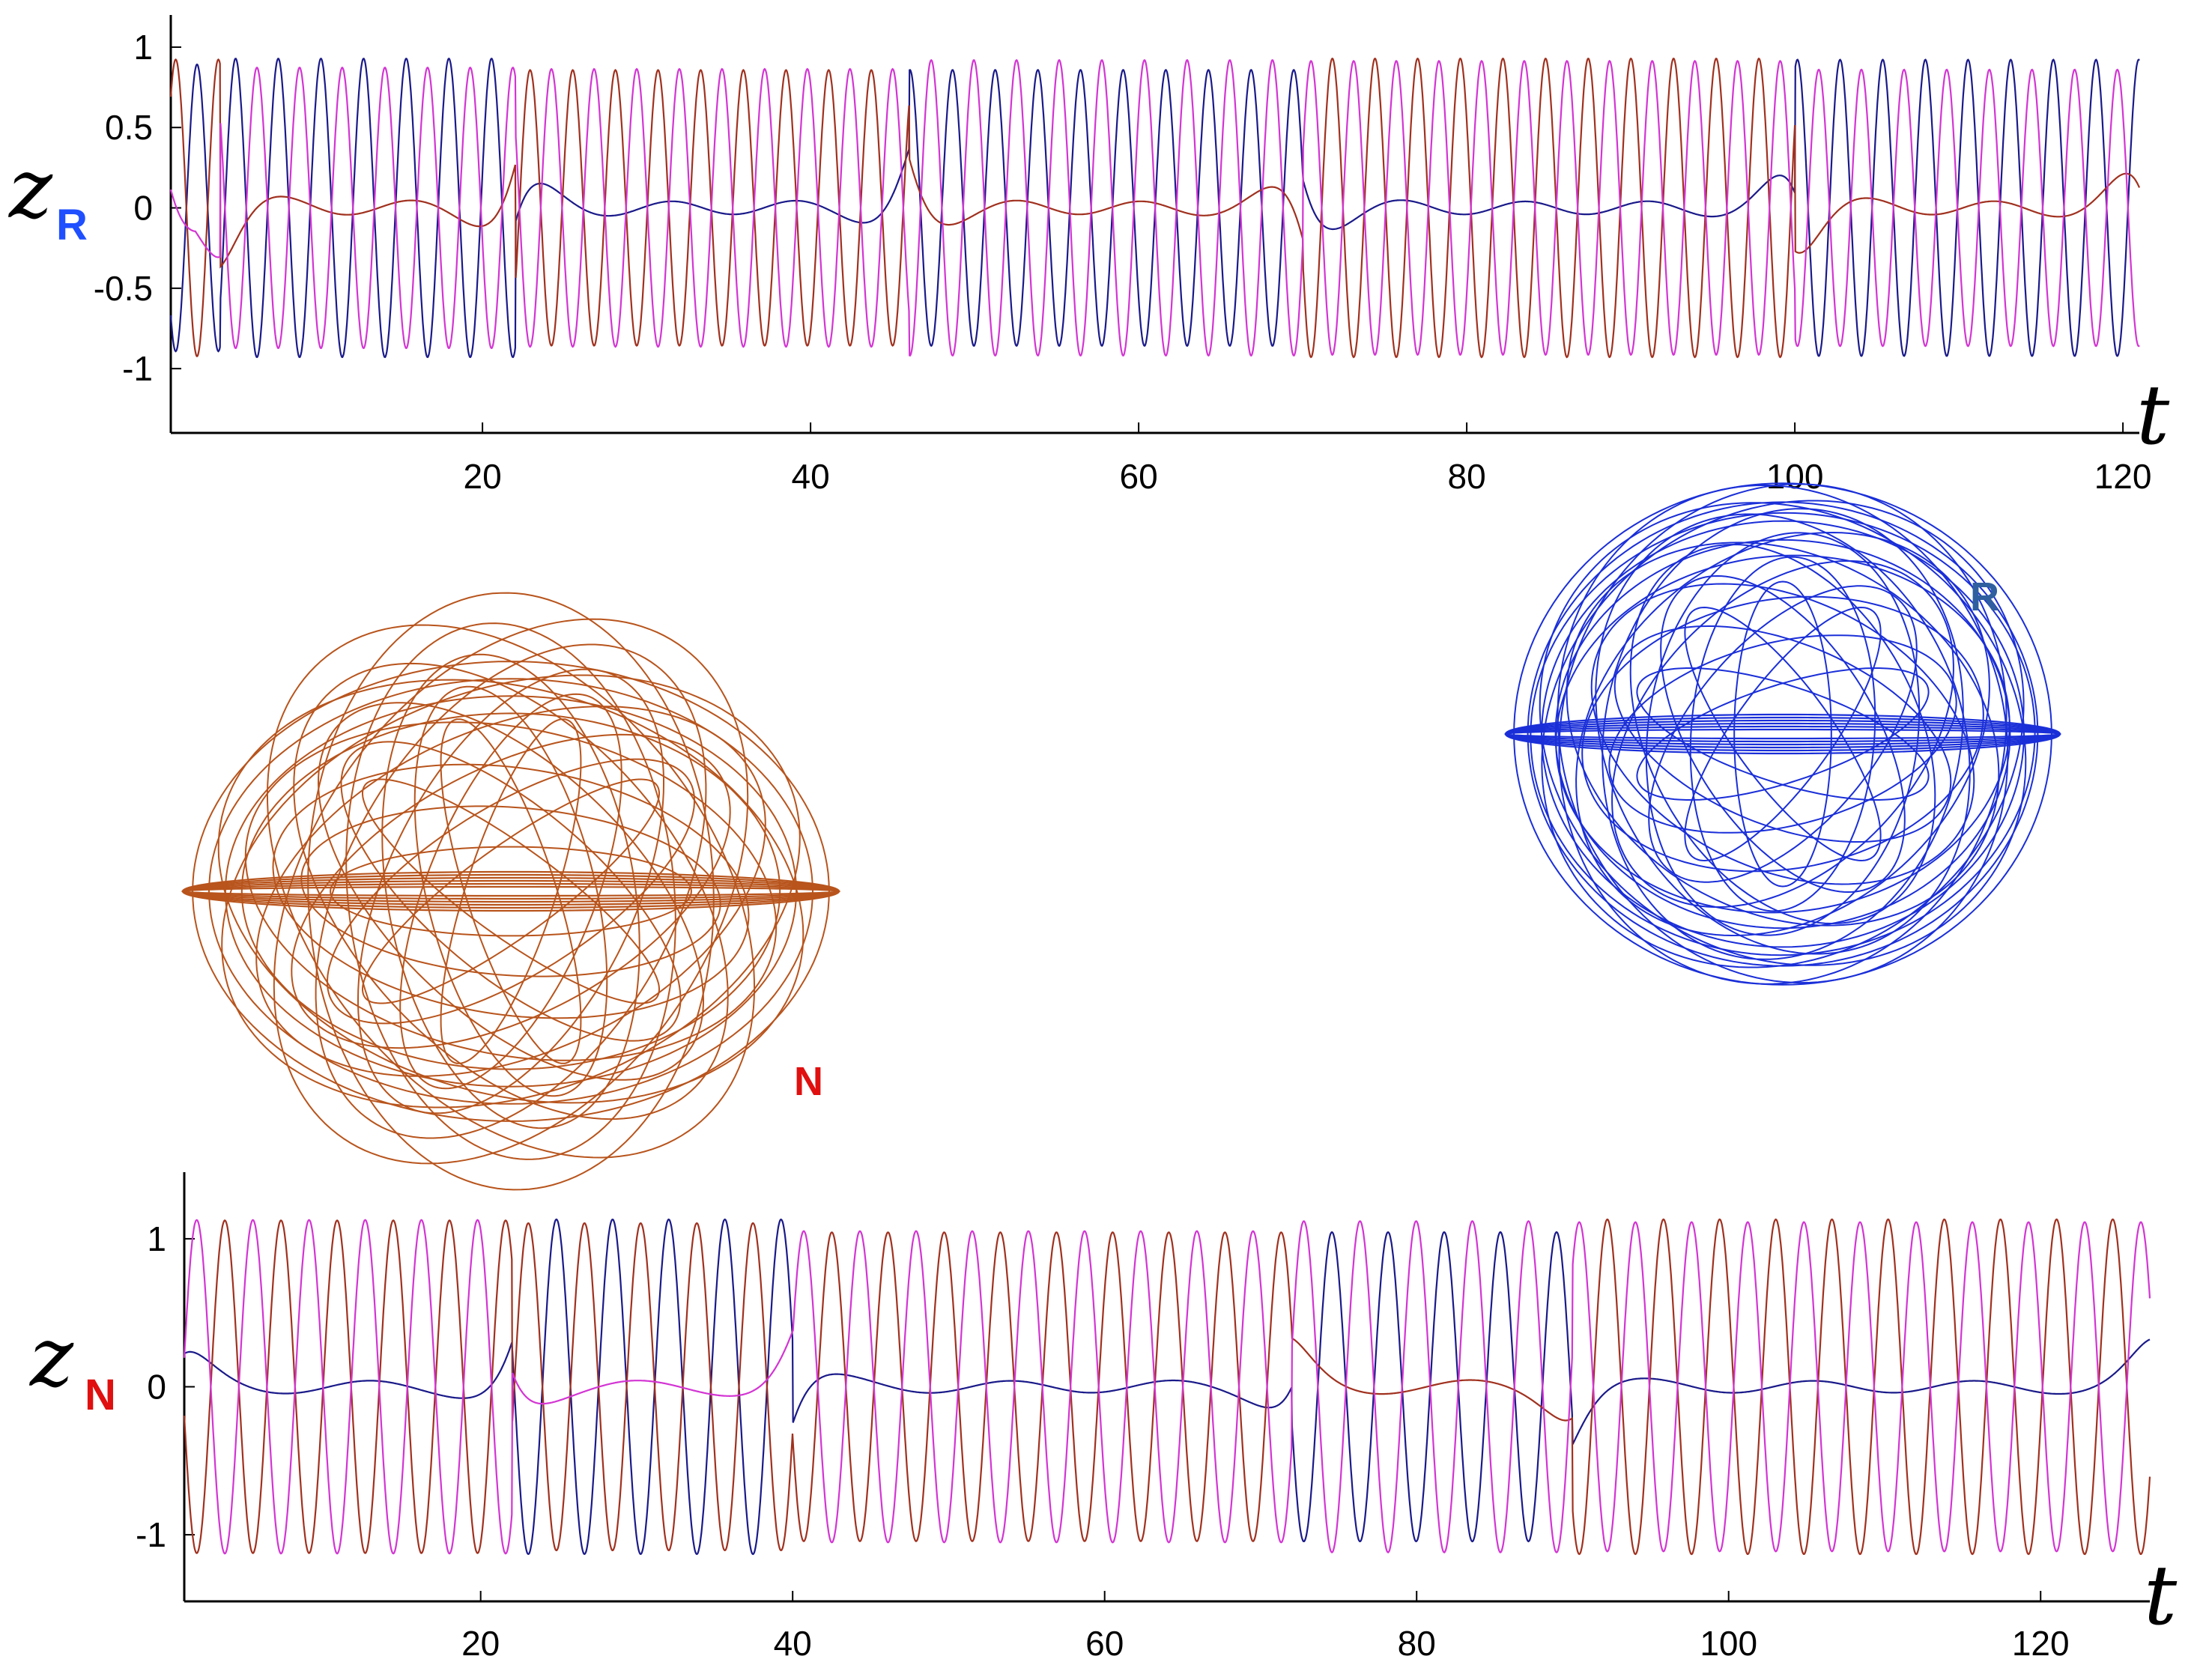  Describe the element at coordinates (809, 1081) in the screenshot. I see `orbit-N-label: N` at that location.